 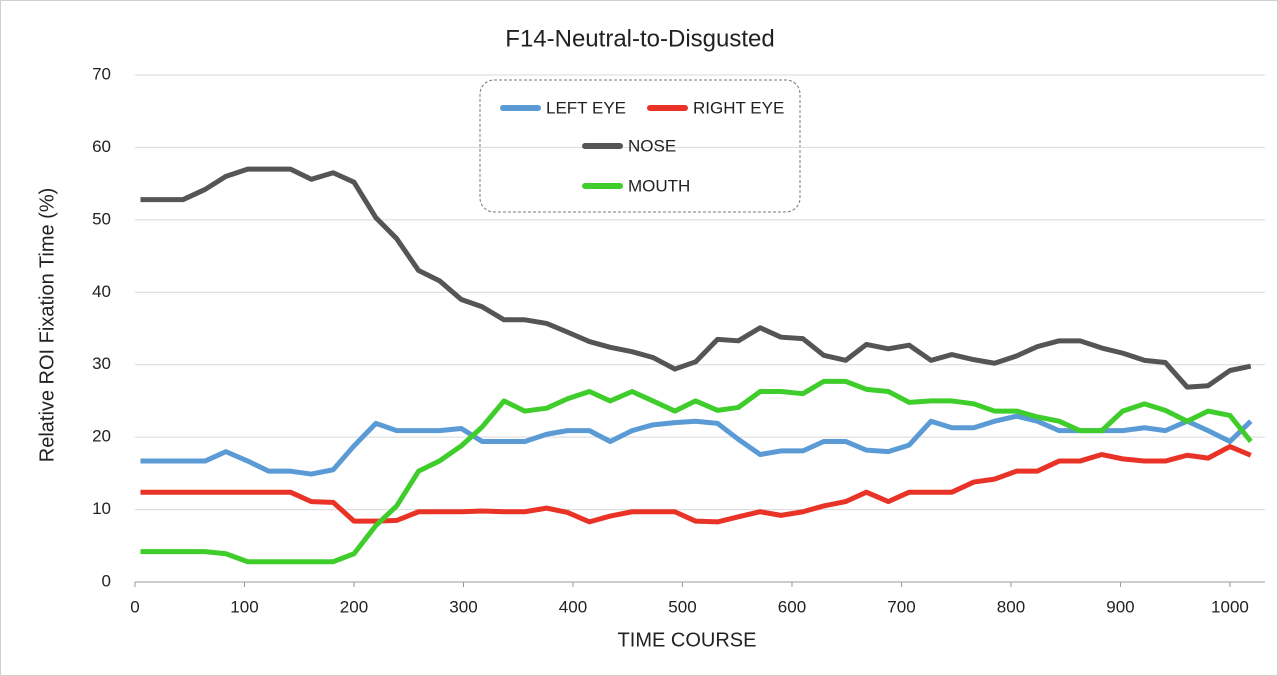 What do you see at coordinates (738, 107) in the screenshot?
I see `legend-label: RIGHT EYE` at bounding box center [738, 107].